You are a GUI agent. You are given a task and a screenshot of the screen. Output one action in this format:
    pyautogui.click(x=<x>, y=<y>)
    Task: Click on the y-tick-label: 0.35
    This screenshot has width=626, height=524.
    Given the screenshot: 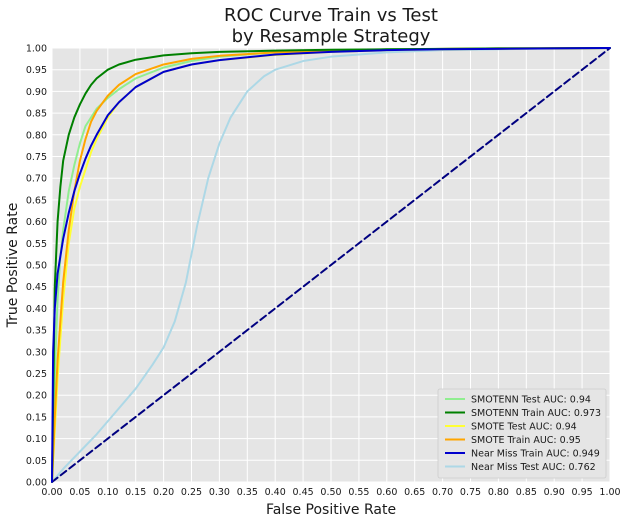 What is the action you would take?
    pyautogui.click(x=36, y=331)
    